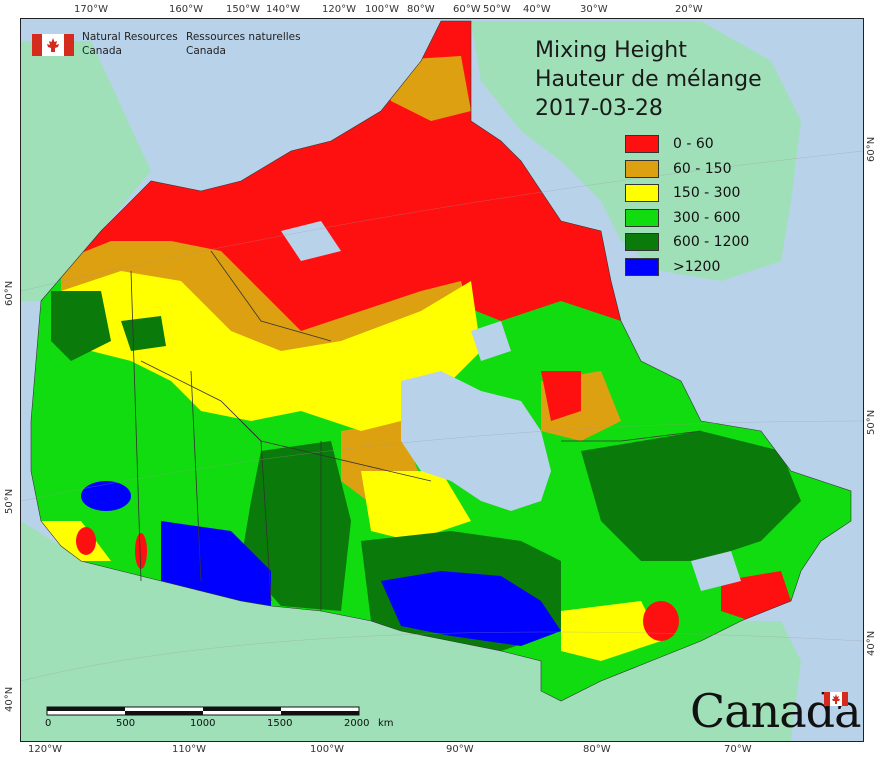  Describe the element at coordinates (206, 51) in the screenshot. I see `agency-fr-line2: Canada` at that location.